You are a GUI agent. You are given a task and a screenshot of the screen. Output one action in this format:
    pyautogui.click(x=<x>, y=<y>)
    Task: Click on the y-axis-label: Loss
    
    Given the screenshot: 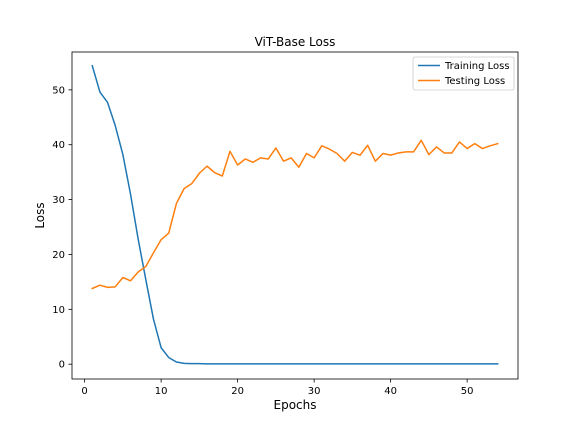 What is the action you would take?
    pyautogui.click(x=40, y=215)
    